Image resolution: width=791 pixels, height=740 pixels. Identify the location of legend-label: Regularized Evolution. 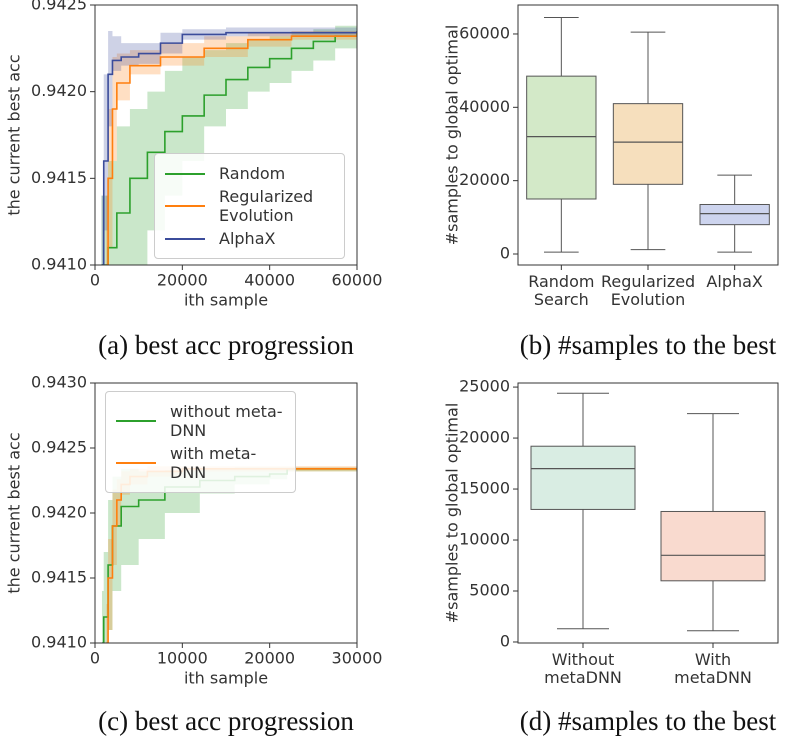
(266, 206).